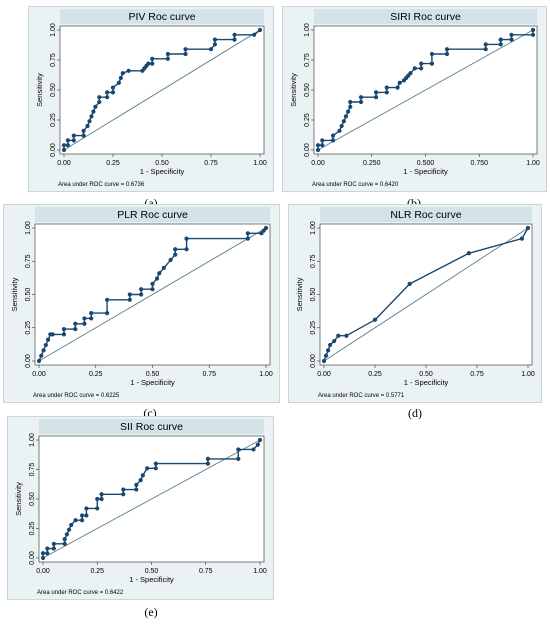 The width and height of the screenshot is (550, 624). What do you see at coordinates (161, 17) in the screenshot?
I see `chart-title: PIV Roc curve` at bounding box center [161, 17].